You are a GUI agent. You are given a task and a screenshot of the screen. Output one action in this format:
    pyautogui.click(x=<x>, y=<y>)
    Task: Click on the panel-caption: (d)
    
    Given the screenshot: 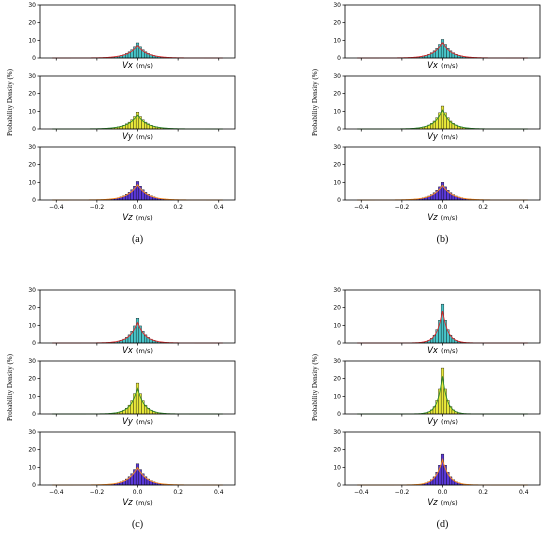 What is the action you would take?
    pyautogui.click(x=443, y=524)
    